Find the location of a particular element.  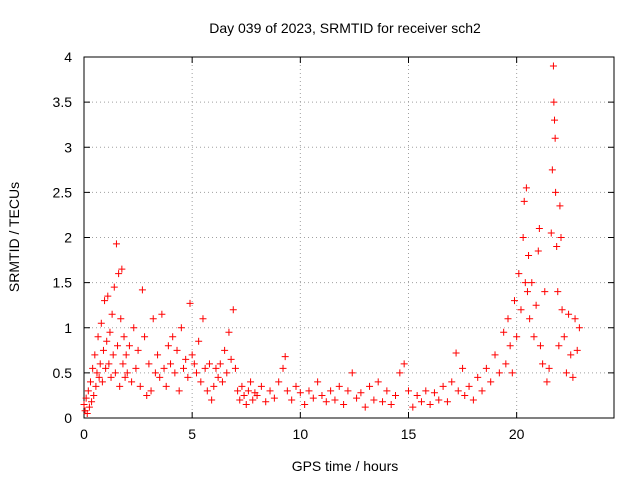

y-tick-label: 4 is located at coordinates (68, 57).